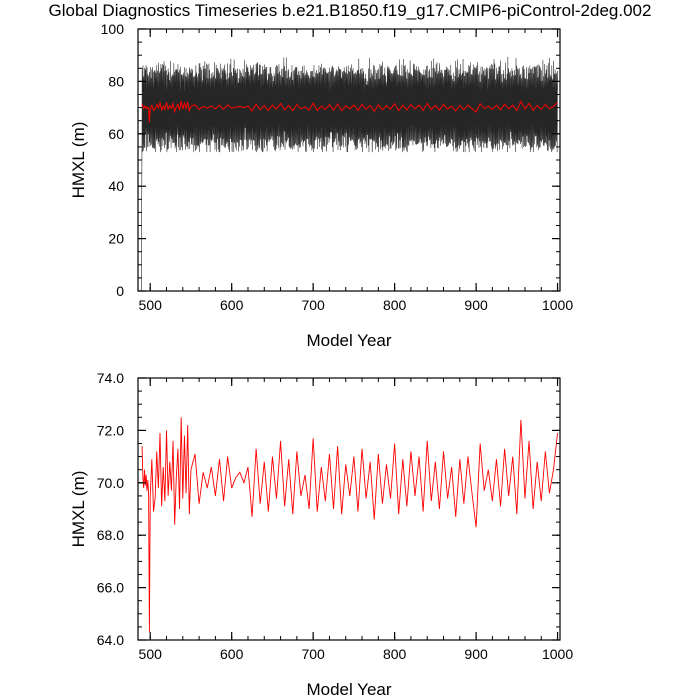 This screenshot has width=700, height=700. Describe the element at coordinates (110, 378) in the screenshot. I see `y-tick-label: 74.0` at that location.